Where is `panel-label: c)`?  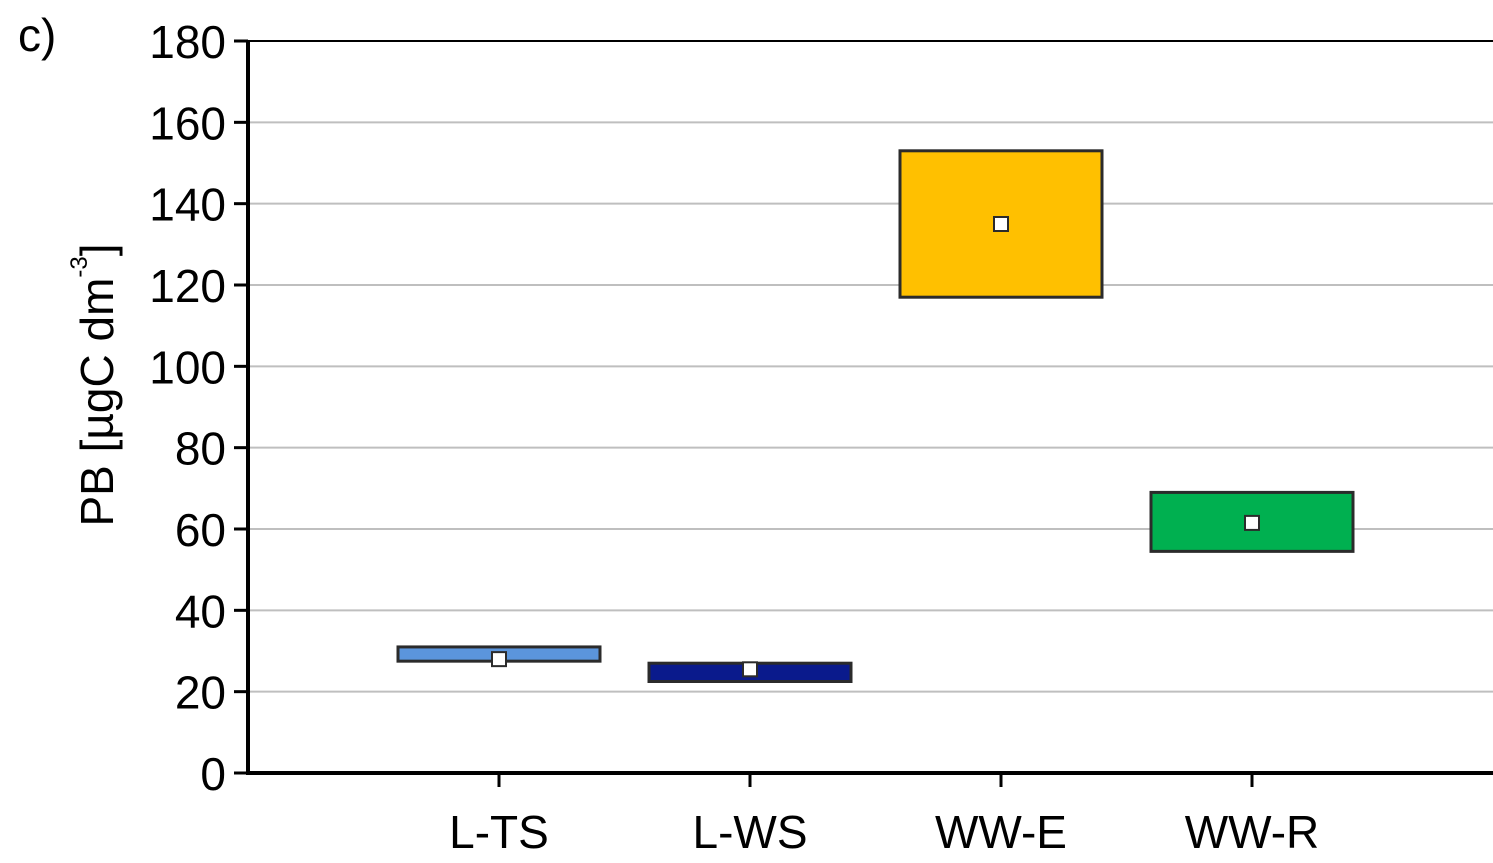
panel-label: c) is located at coordinates (37, 35).